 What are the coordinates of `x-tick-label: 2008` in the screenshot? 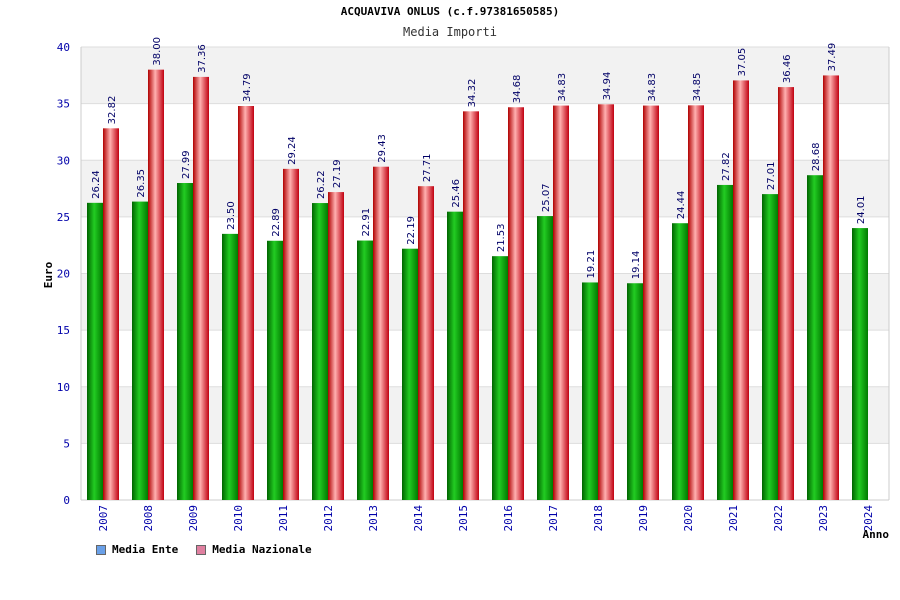 It's located at (148, 518).